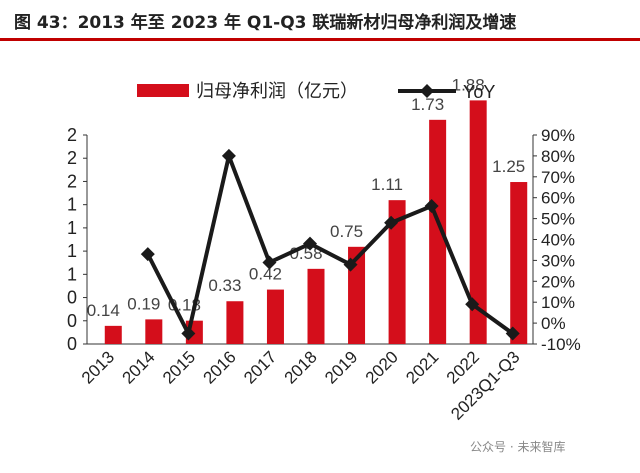 The image size is (640, 473). I want to click on bar-value-label: 0.33, so click(224, 285).